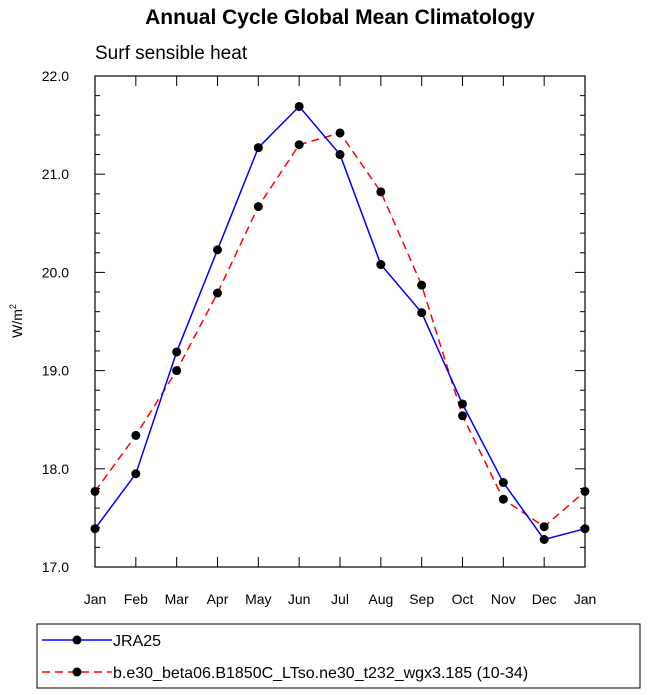 Image resolution: width=648 pixels, height=695 pixels. What do you see at coordinates (299, 599) in the screenshot?
I see `x-tick-label: Jun` at bounding box center [299, 599].